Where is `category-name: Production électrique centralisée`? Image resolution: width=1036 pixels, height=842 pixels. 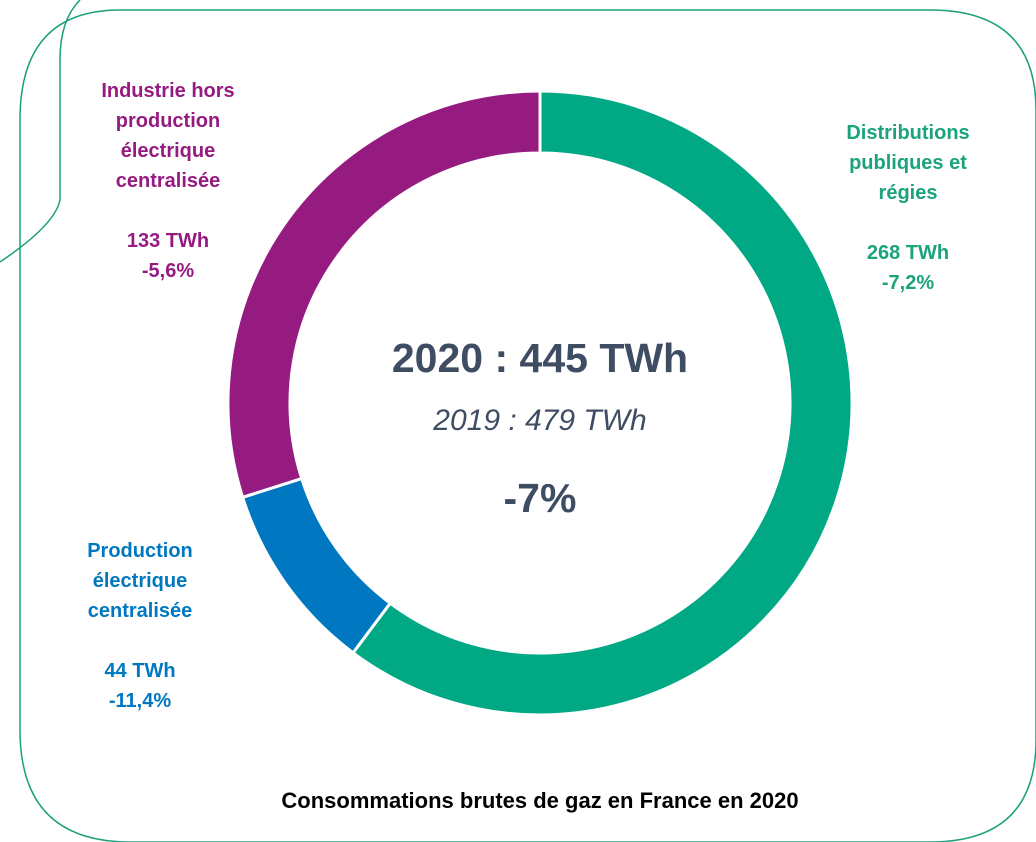
category-name: Production électrique centralisée is located at coordinates (140, 581).